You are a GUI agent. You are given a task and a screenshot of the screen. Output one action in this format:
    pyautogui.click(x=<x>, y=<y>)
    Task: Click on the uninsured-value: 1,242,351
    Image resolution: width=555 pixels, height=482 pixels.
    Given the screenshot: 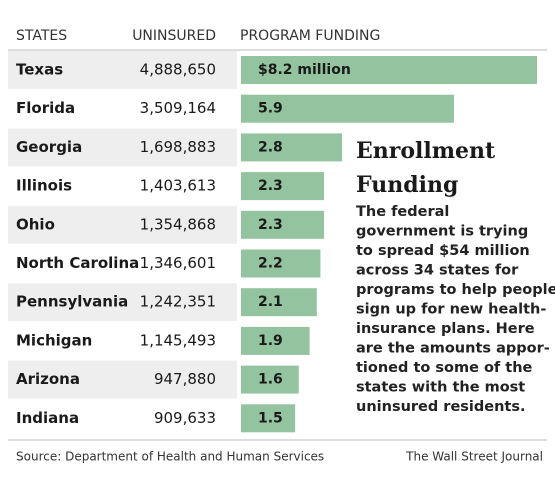 What is the action you would take?
    pyautogui.click(x=178, y=302)
    